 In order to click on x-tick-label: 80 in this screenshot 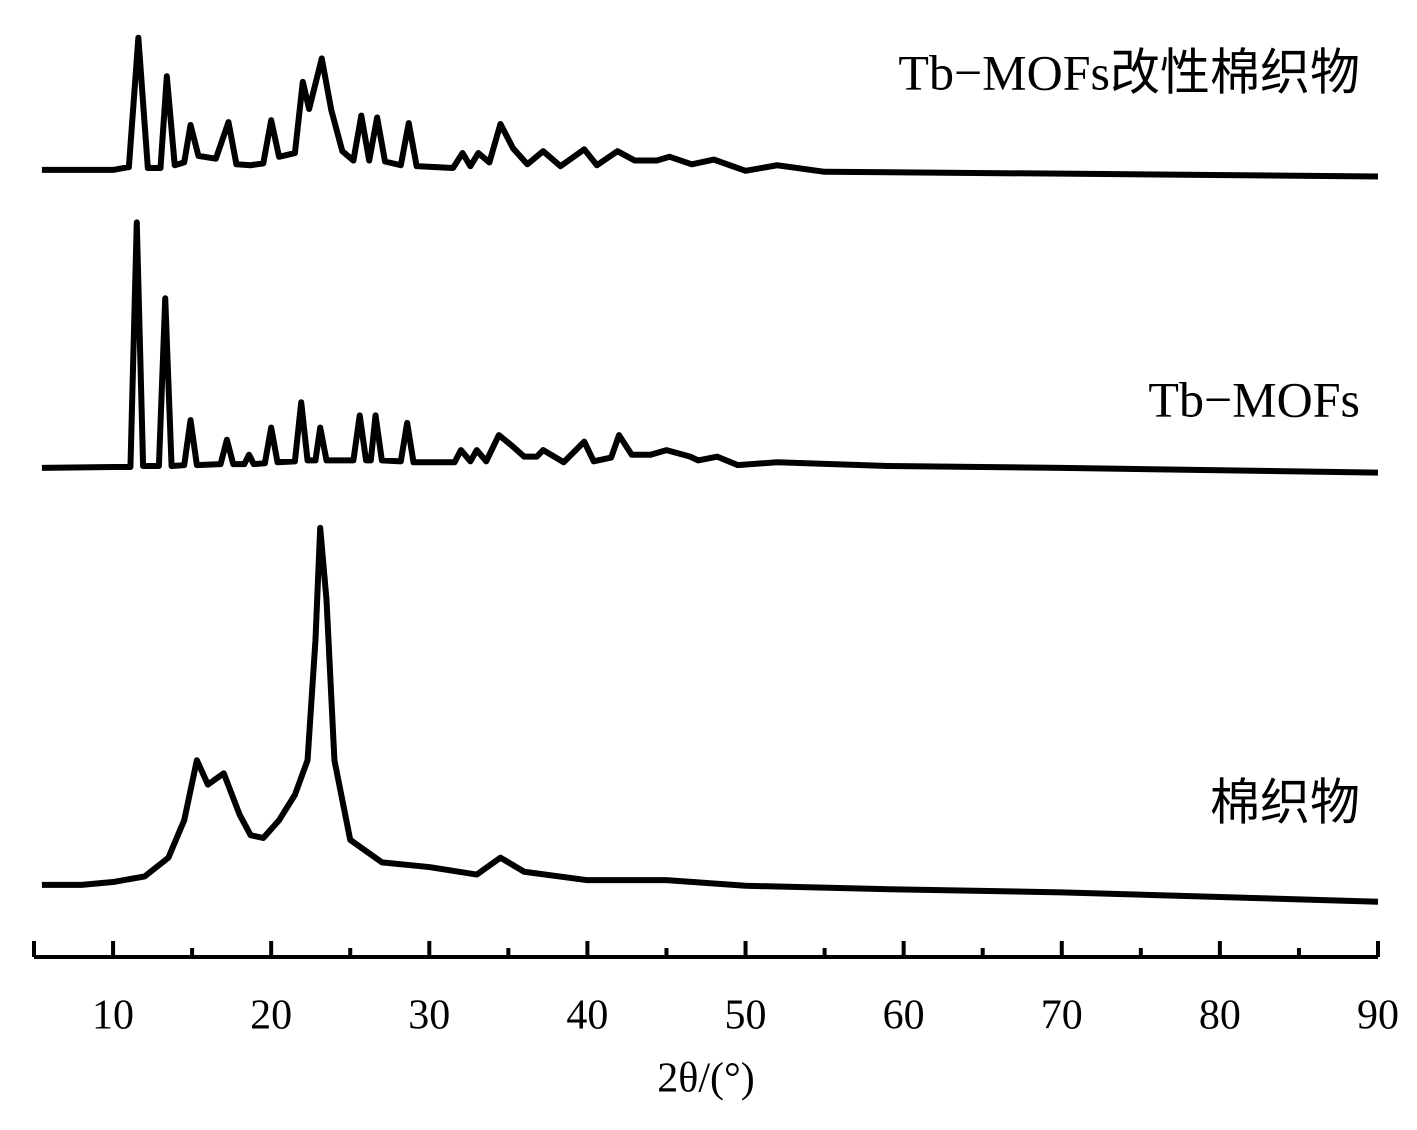, I will do `click(1220, 1016)`.